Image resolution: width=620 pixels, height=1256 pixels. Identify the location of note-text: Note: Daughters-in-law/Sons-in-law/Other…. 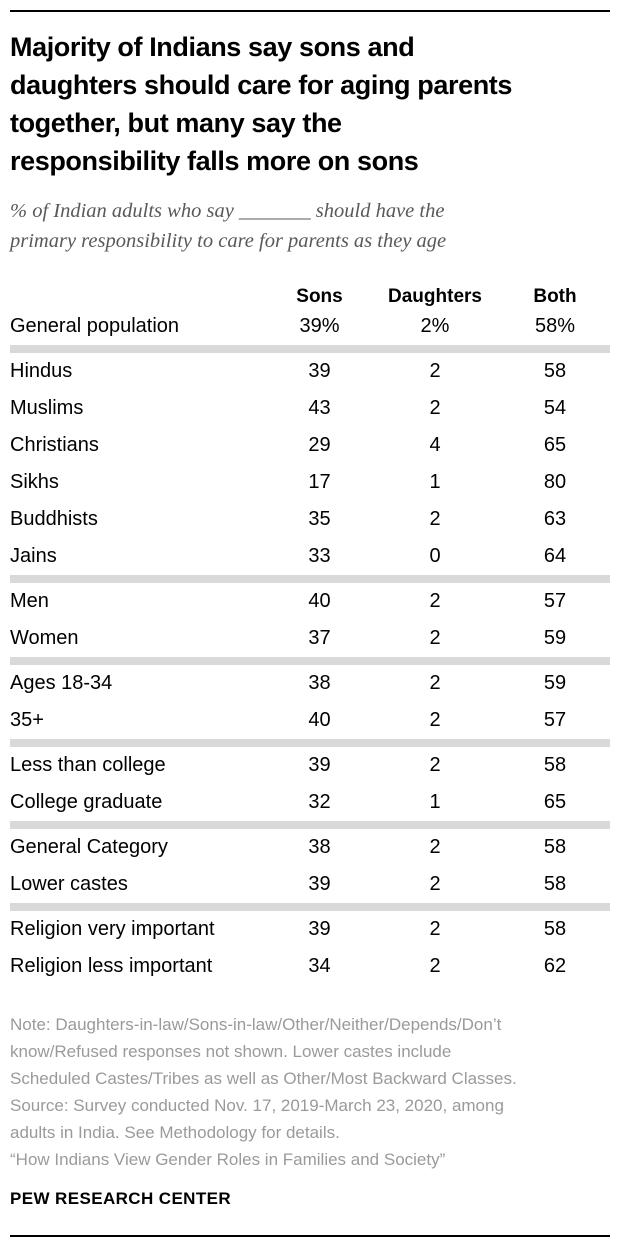
(310, 1092).